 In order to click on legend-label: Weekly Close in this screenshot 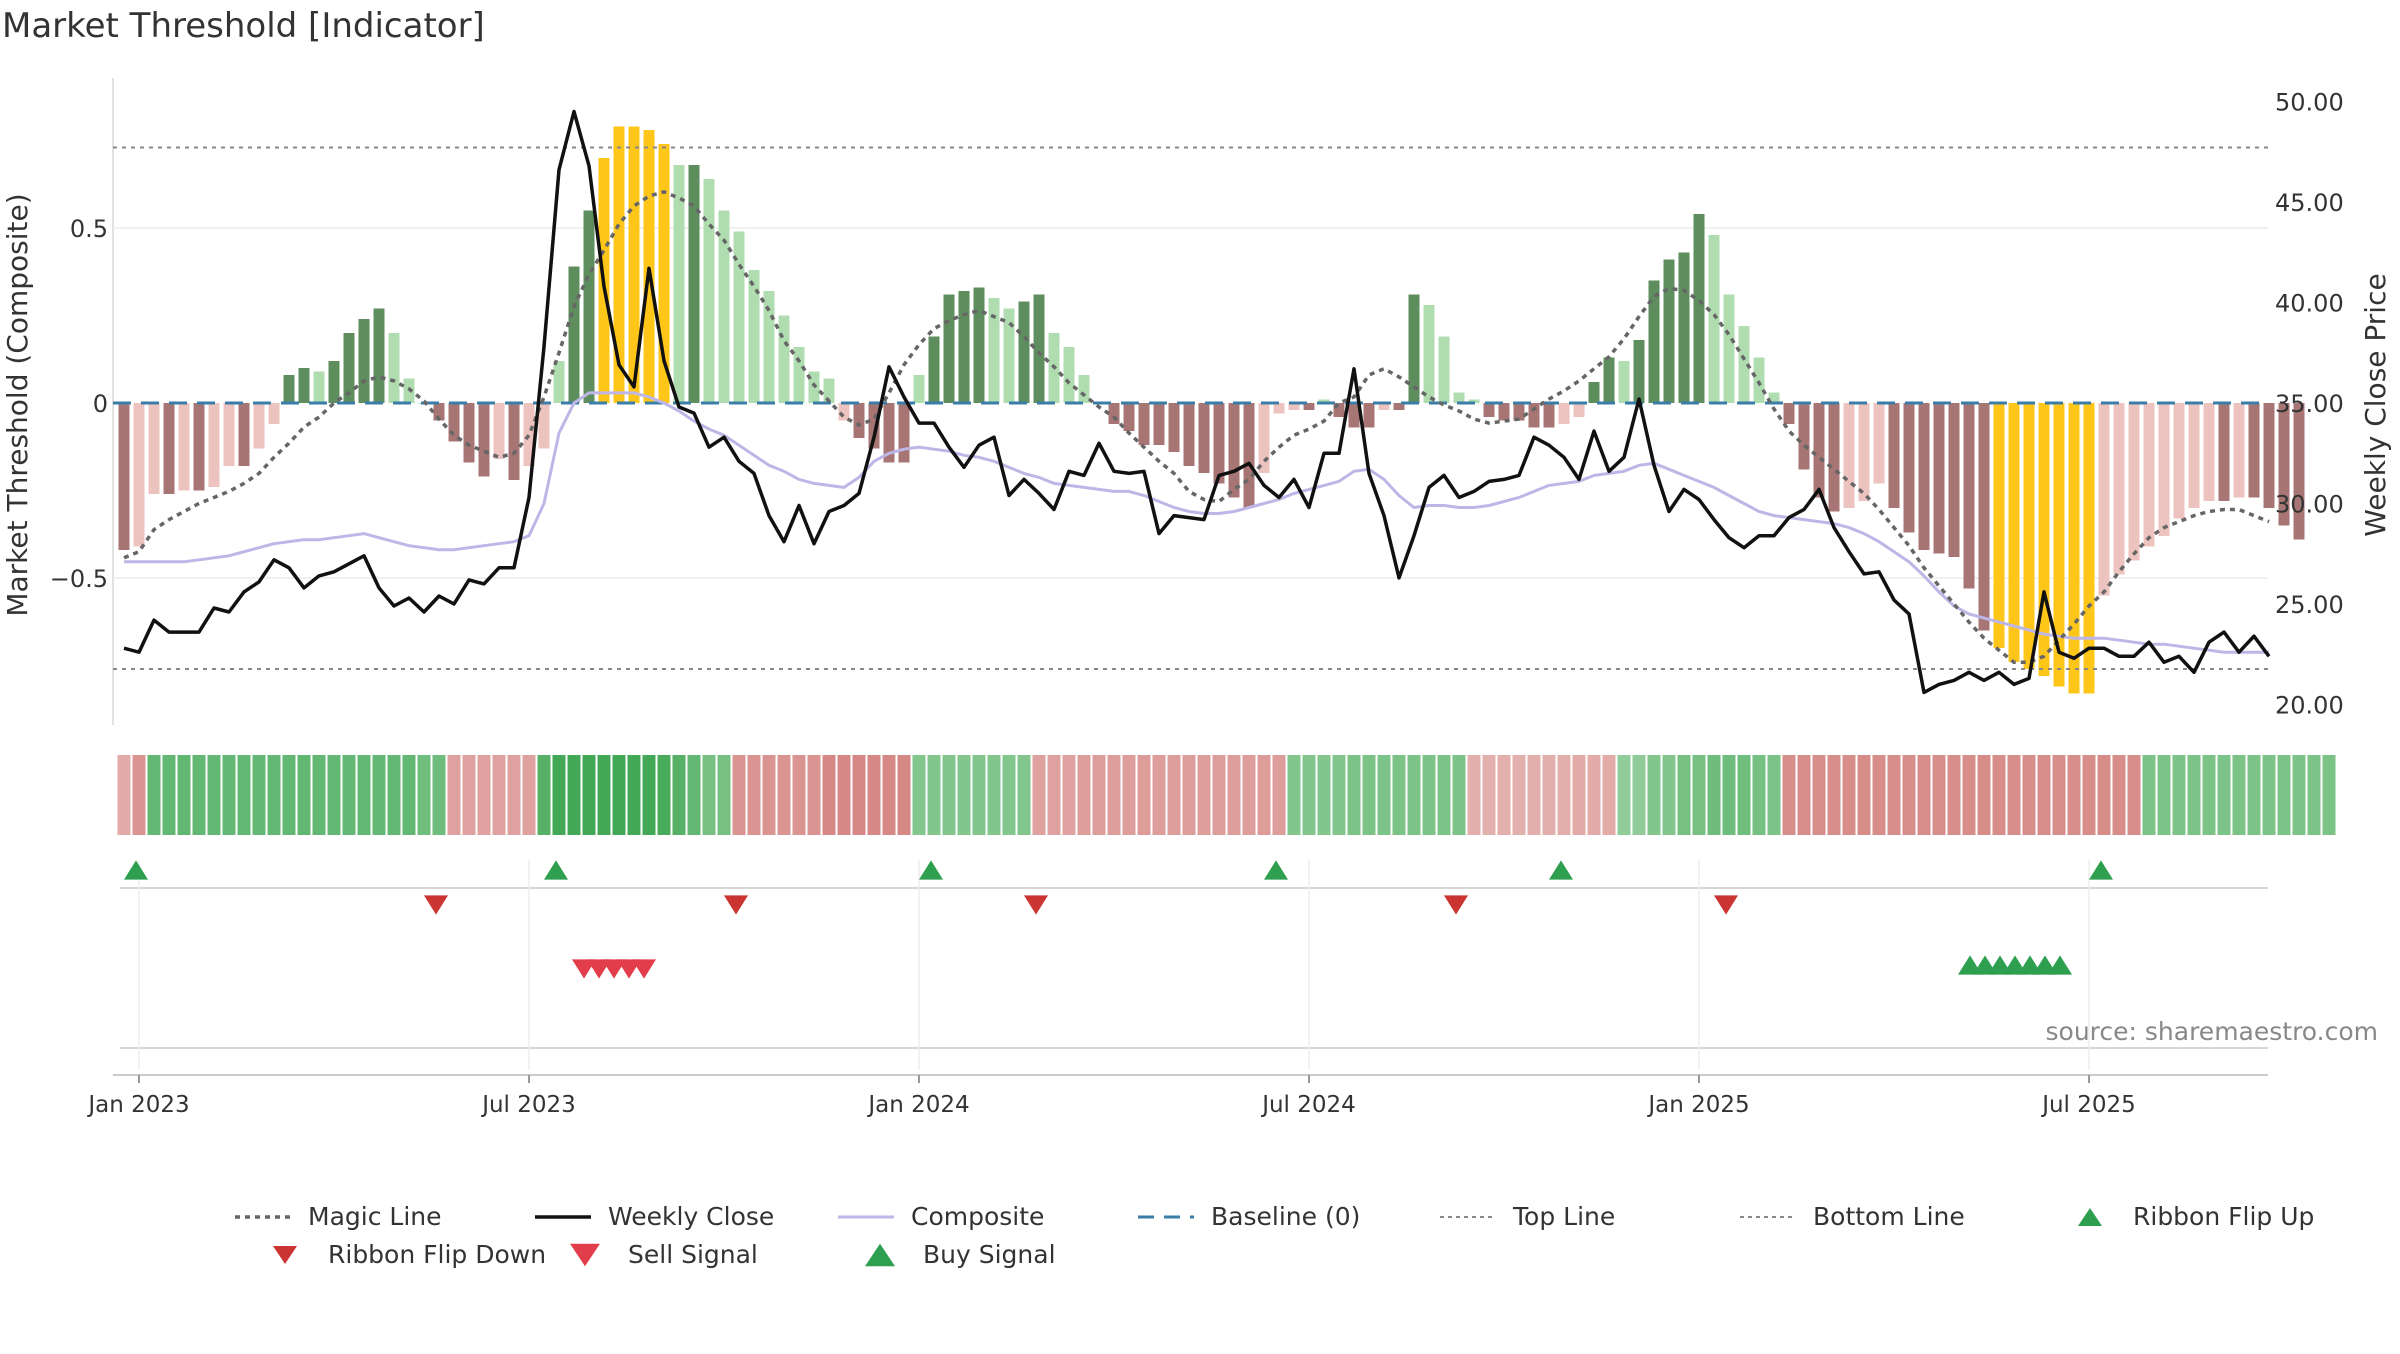, I will do `click(691, 1216)`.